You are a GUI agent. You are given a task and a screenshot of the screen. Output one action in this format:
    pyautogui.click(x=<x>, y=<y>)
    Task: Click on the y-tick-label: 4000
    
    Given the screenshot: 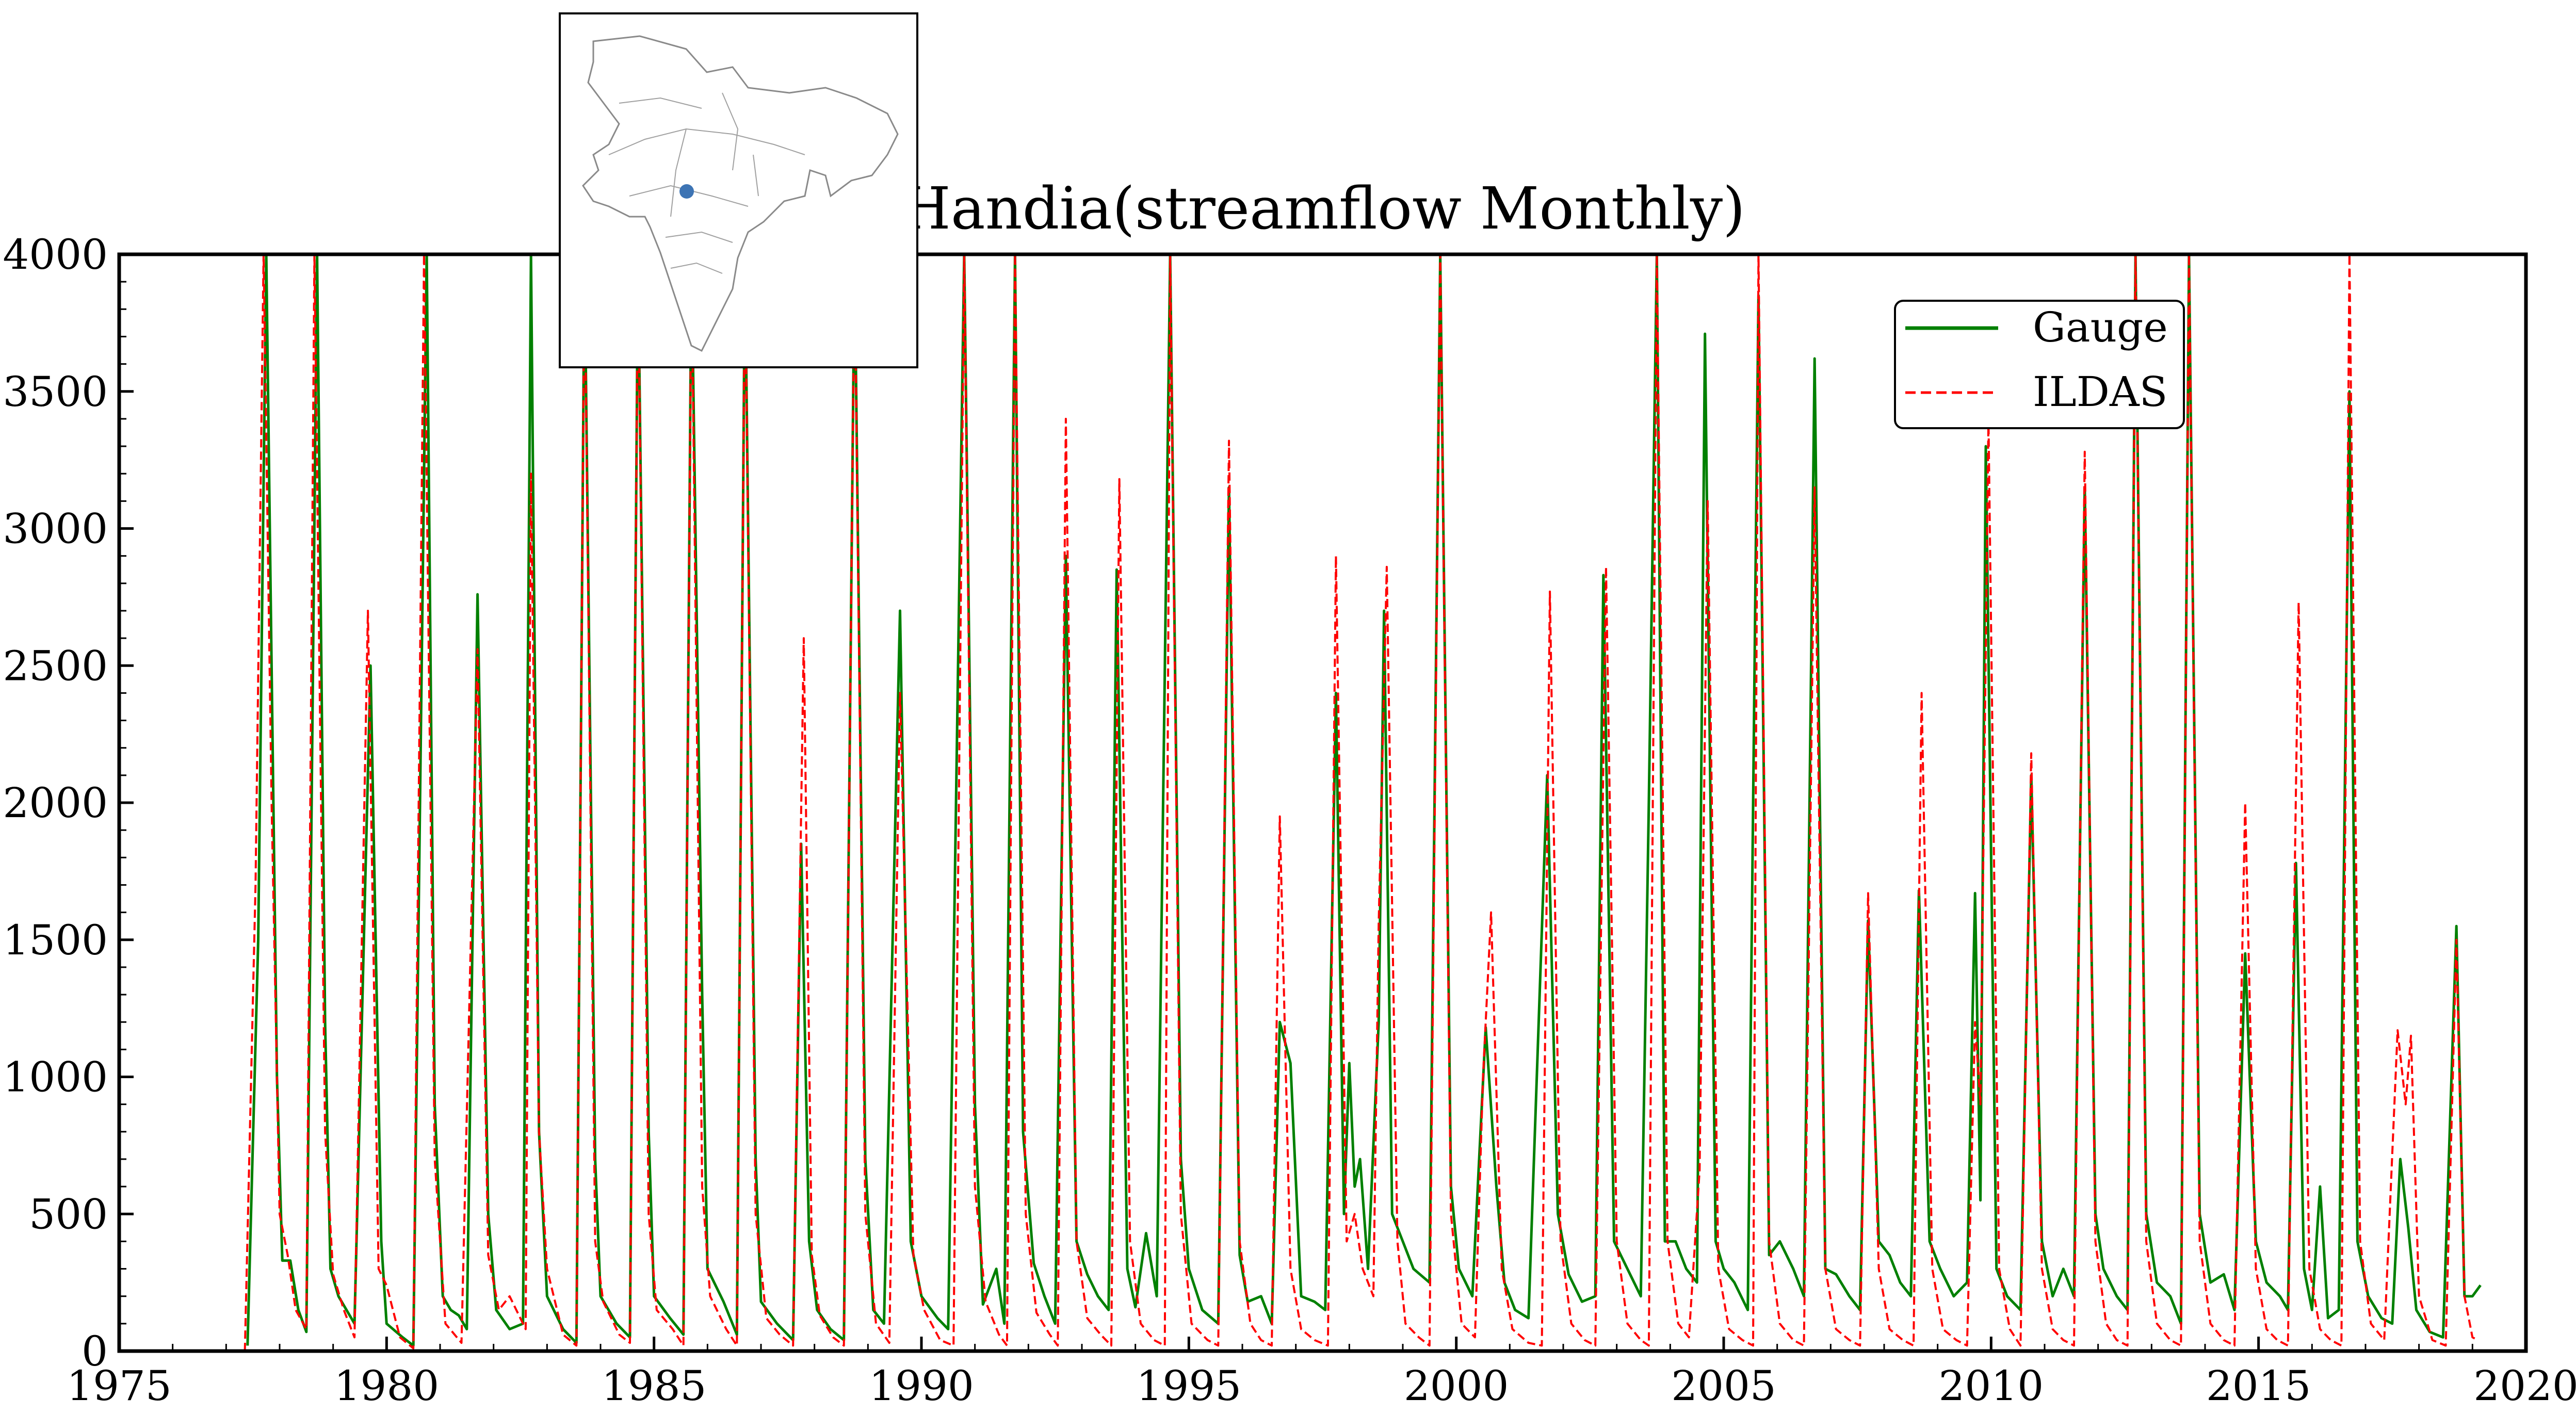 What is the action you would take?
    pyautogui.click(x=55, y=255)
    